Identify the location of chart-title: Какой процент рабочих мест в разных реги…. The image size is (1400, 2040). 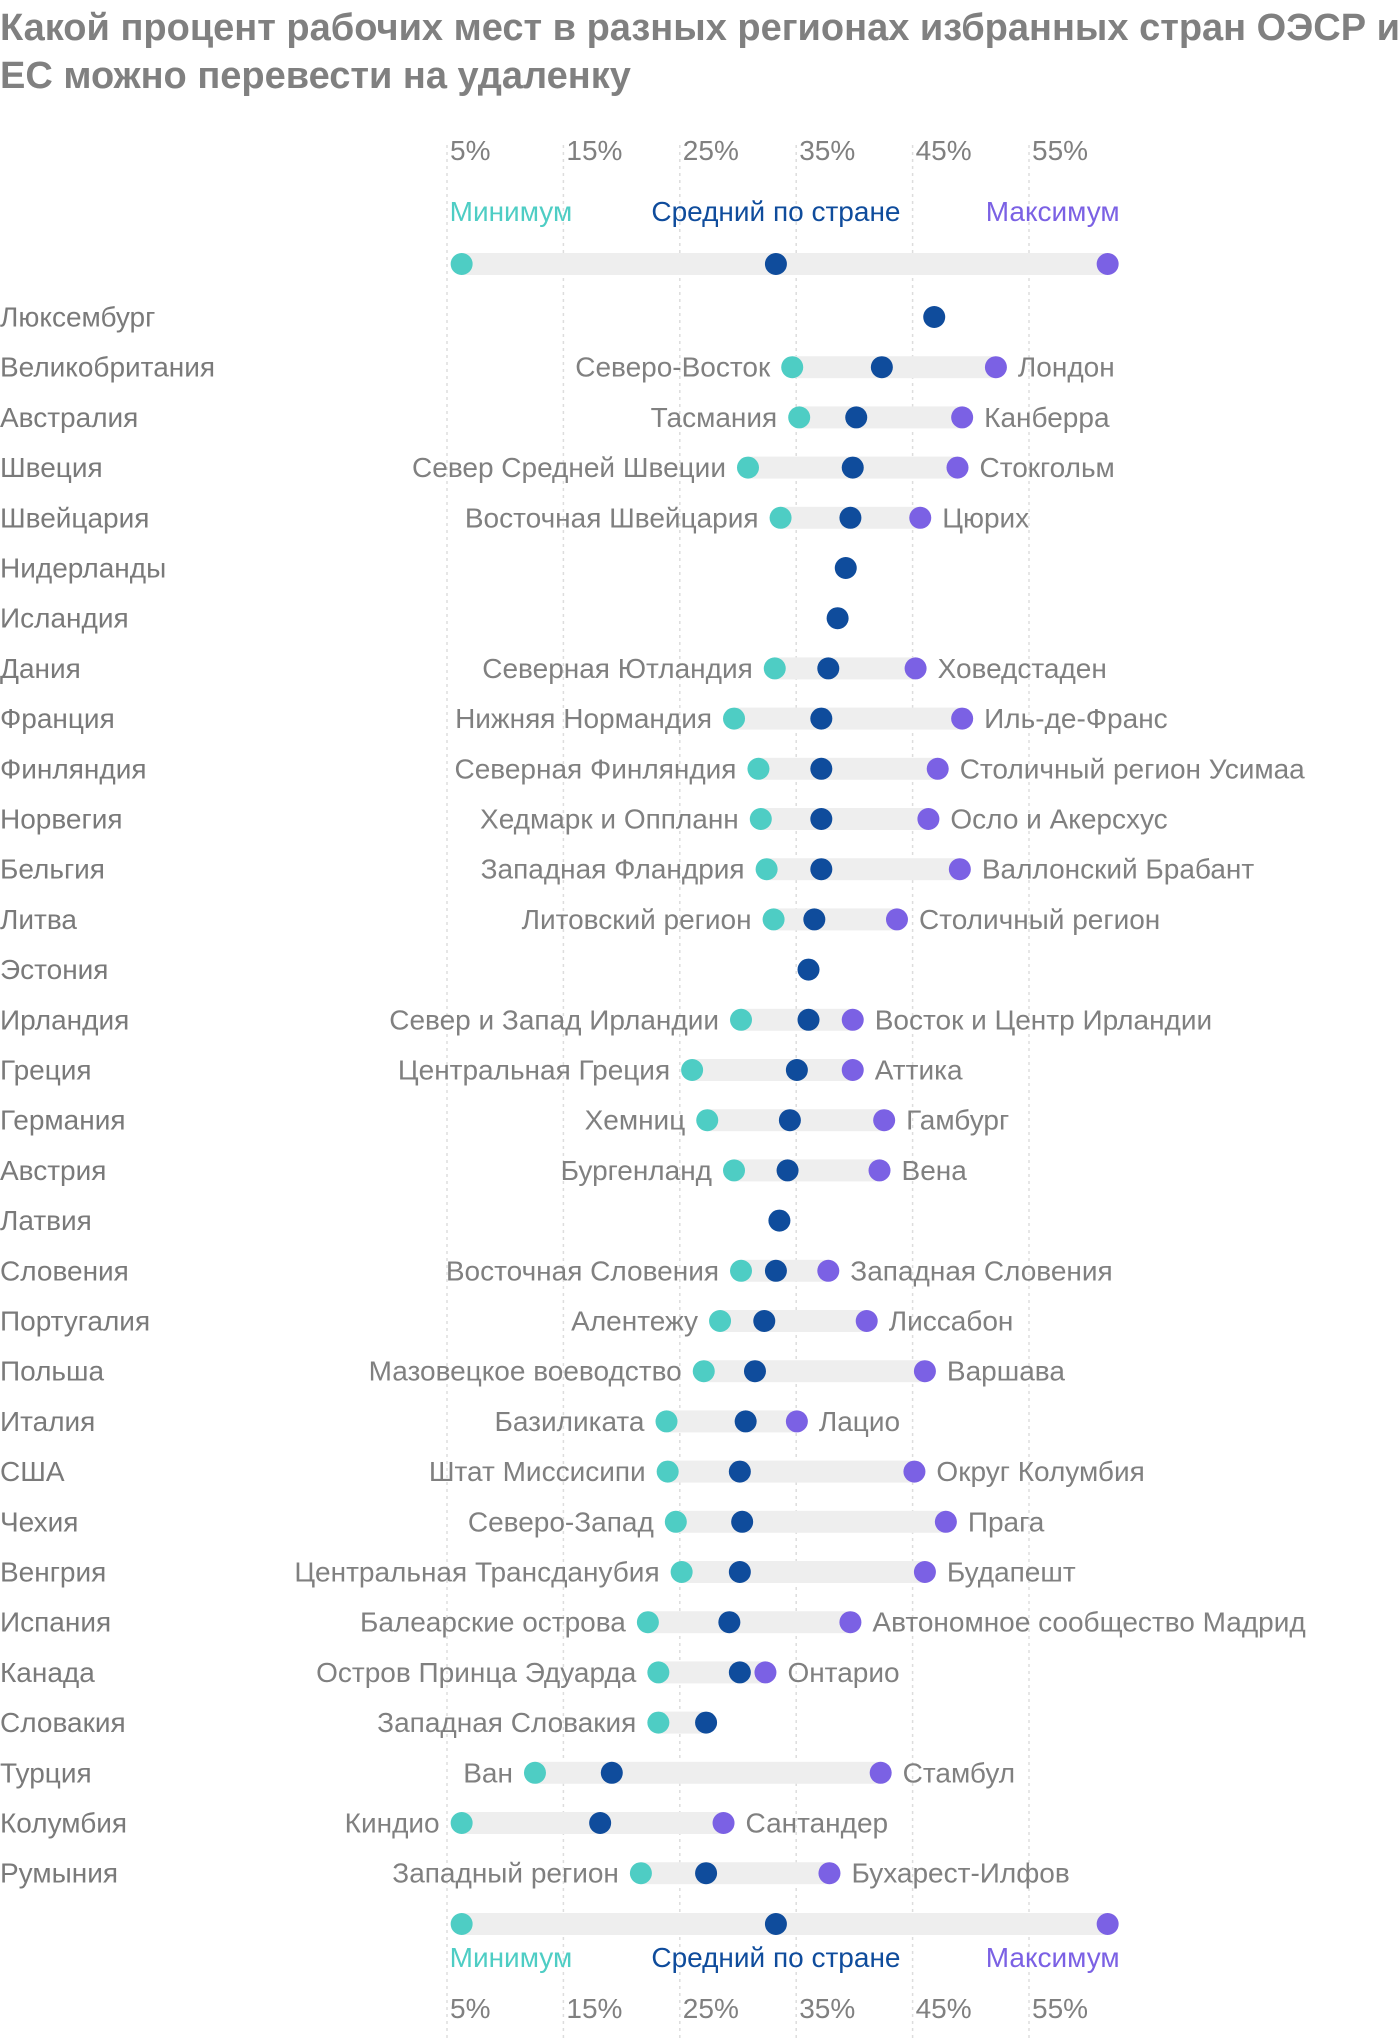
(700, 52).